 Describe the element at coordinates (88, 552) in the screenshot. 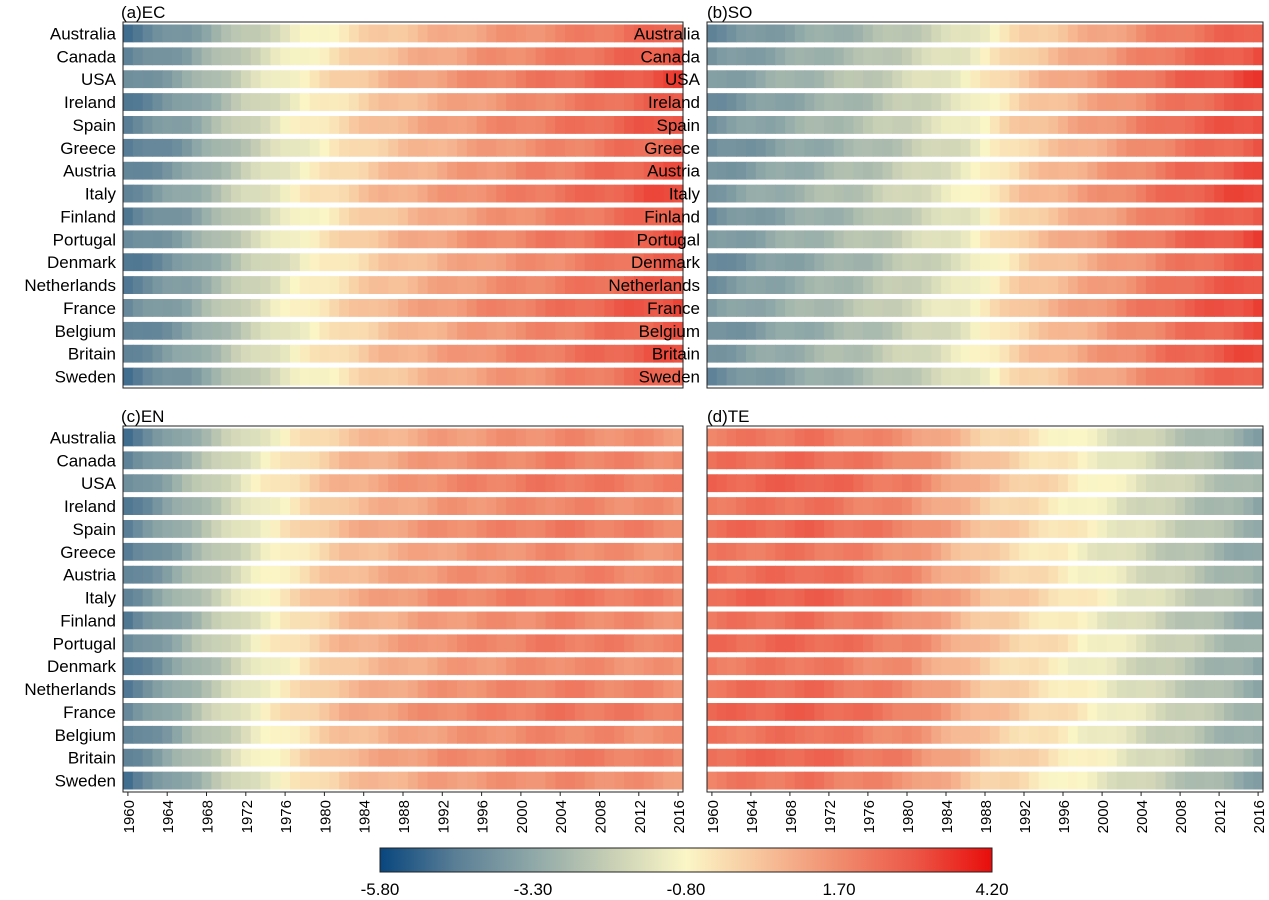

I see `country-label: Greece` at that location.